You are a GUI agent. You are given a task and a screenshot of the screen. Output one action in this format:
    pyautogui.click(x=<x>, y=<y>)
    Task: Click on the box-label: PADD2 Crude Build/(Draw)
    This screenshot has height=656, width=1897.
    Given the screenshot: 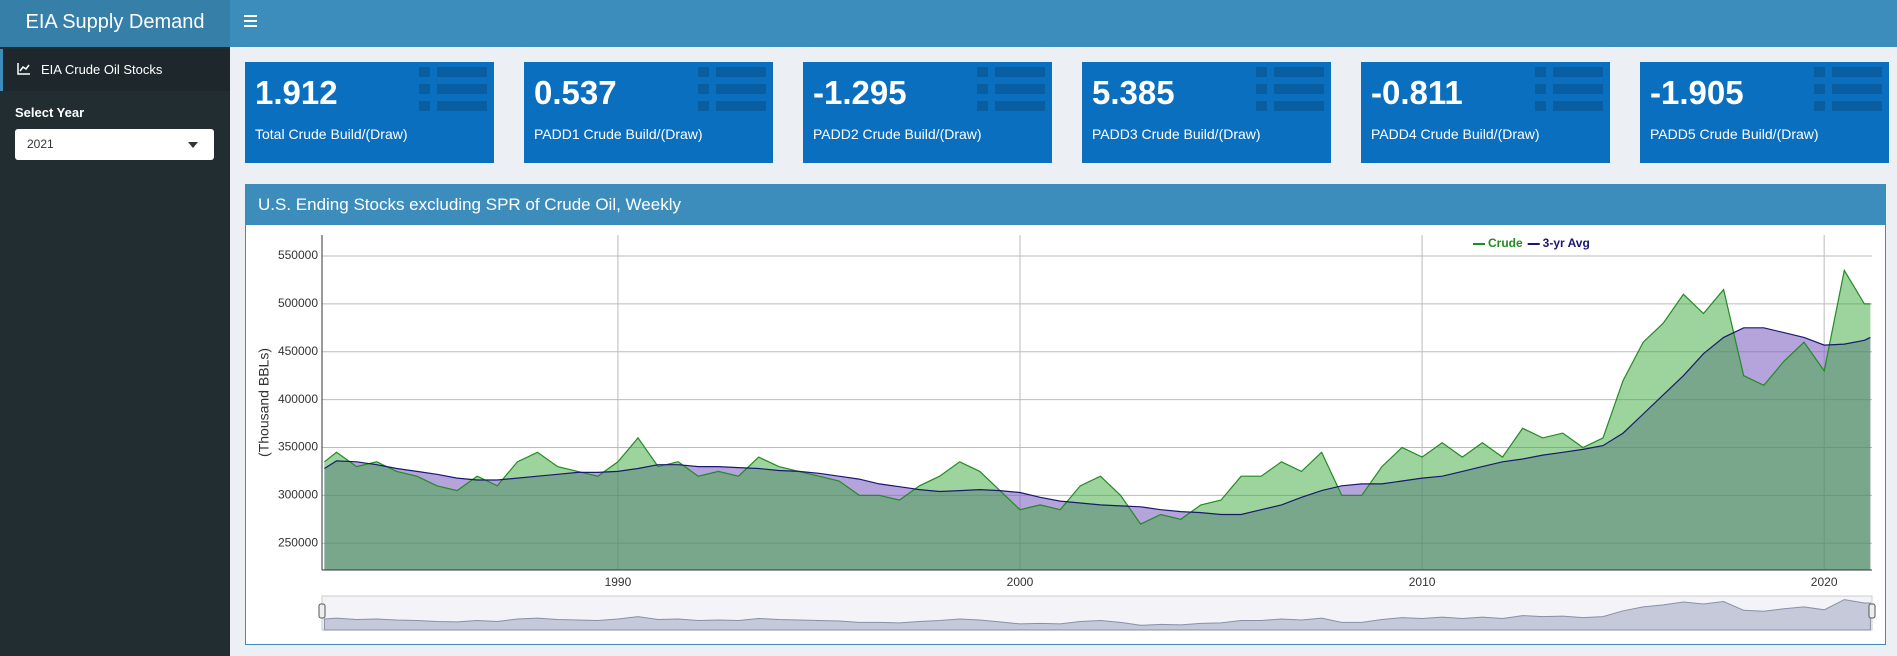 What is the action you would take?
    pyautogui.click(x=897, y=134)
    